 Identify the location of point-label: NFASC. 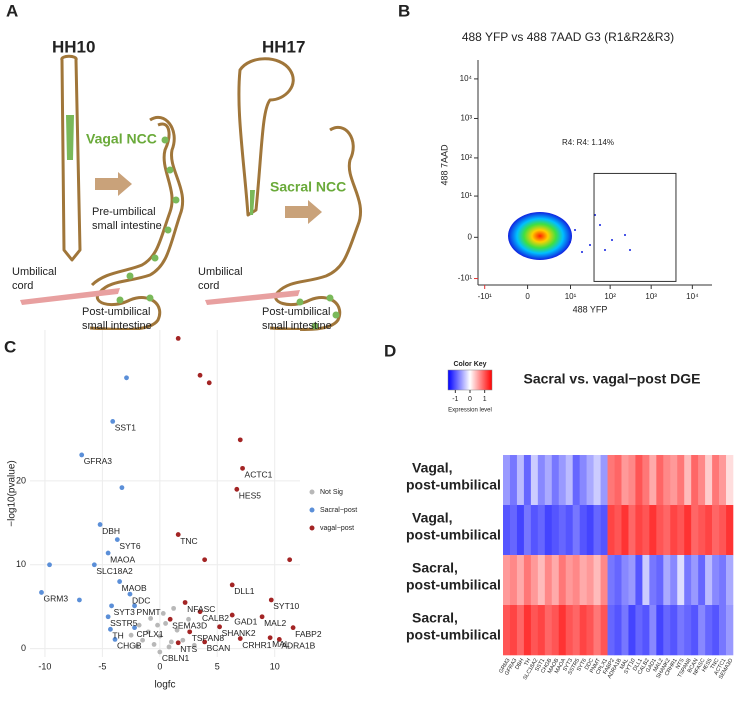
(201, 609).